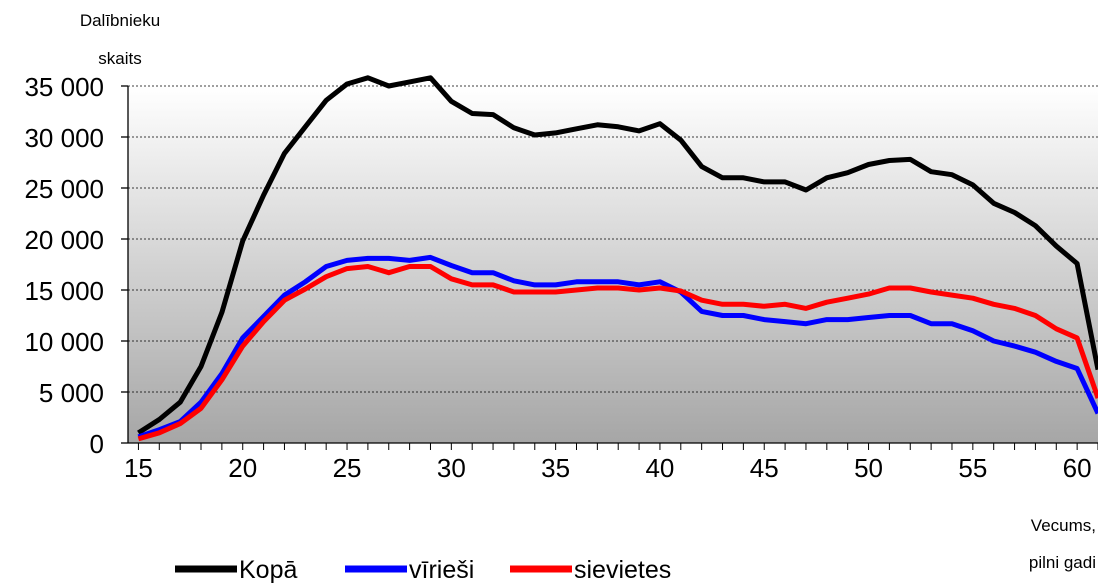 This screenshot has height=588, width=1098. What do you see at coordinates (64, 189) in the screenshot?
I see `y-tick-label: 25 000` at bounding box center [64, 189].